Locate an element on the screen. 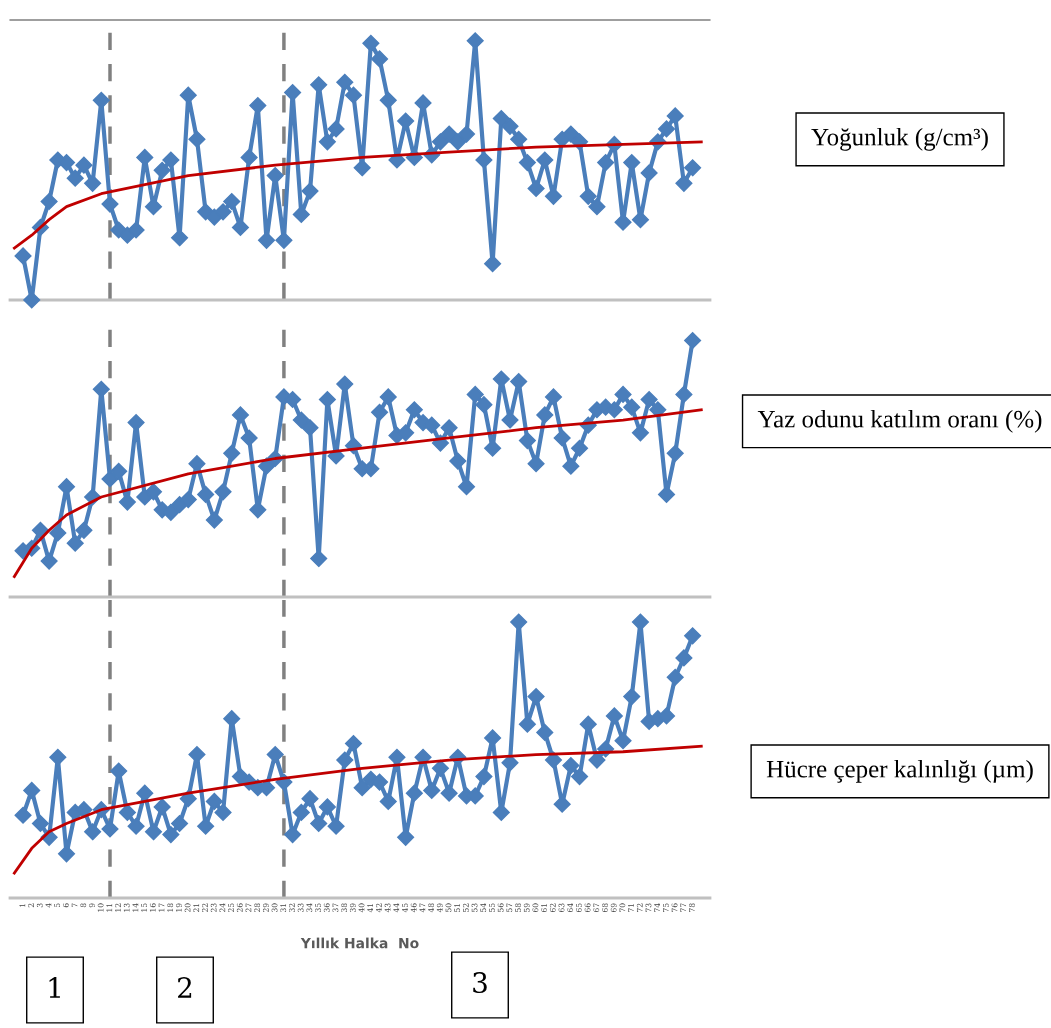 The image size is (1051, 1028). text: 3 is located at coordinates (480, 983).